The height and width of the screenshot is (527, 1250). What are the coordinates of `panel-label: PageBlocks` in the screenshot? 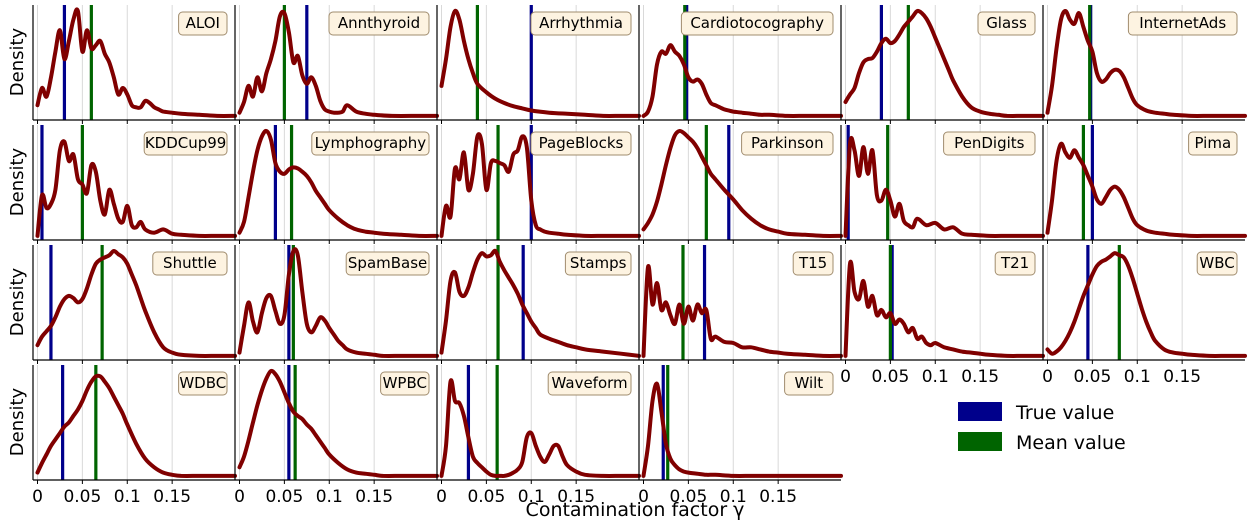 It's located at (581, 143).